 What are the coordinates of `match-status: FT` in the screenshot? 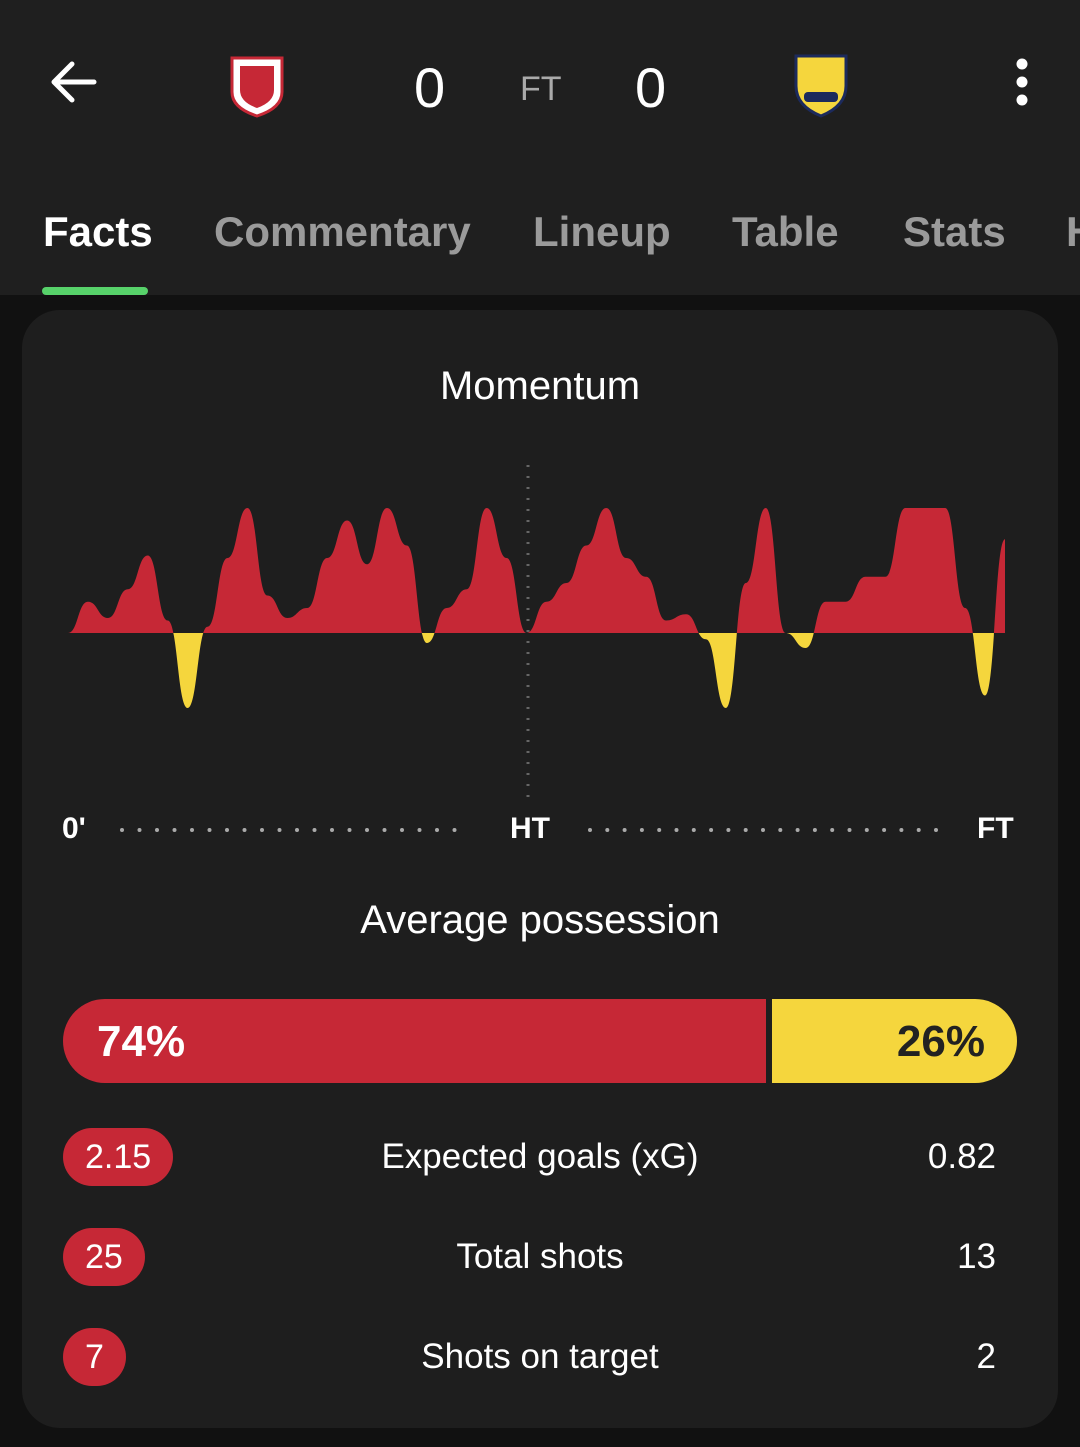 It's located at (541, 89).